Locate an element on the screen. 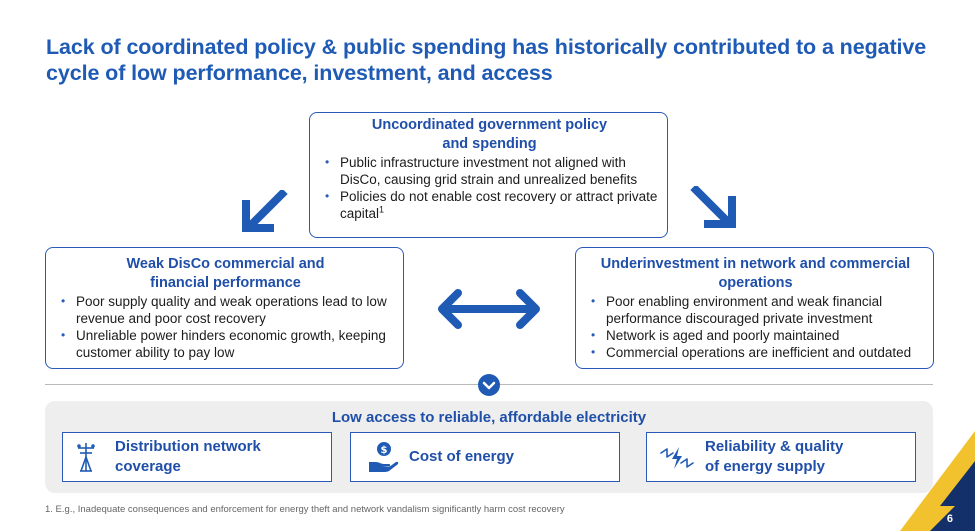 Image resolution: width=975 pixels, height=531 pixels. card-label: Distribution network coverage is located at coordinates (188, 457).